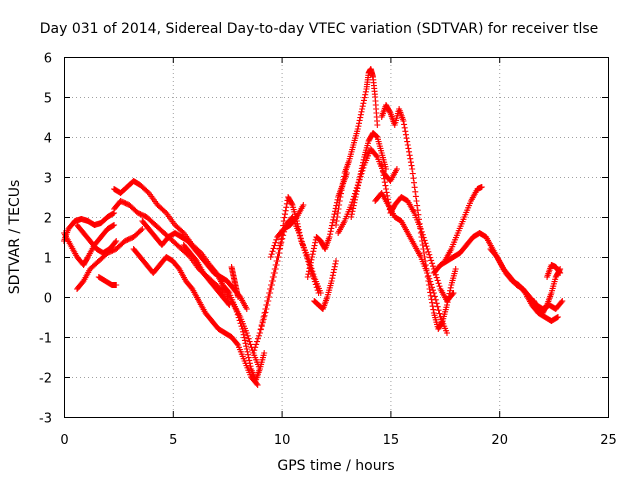 The width and height of the screenshot is (640, 480). Describe the element at coordinates (48, 259) in the screenshot. I see `y-tick-label: 1` at that location.